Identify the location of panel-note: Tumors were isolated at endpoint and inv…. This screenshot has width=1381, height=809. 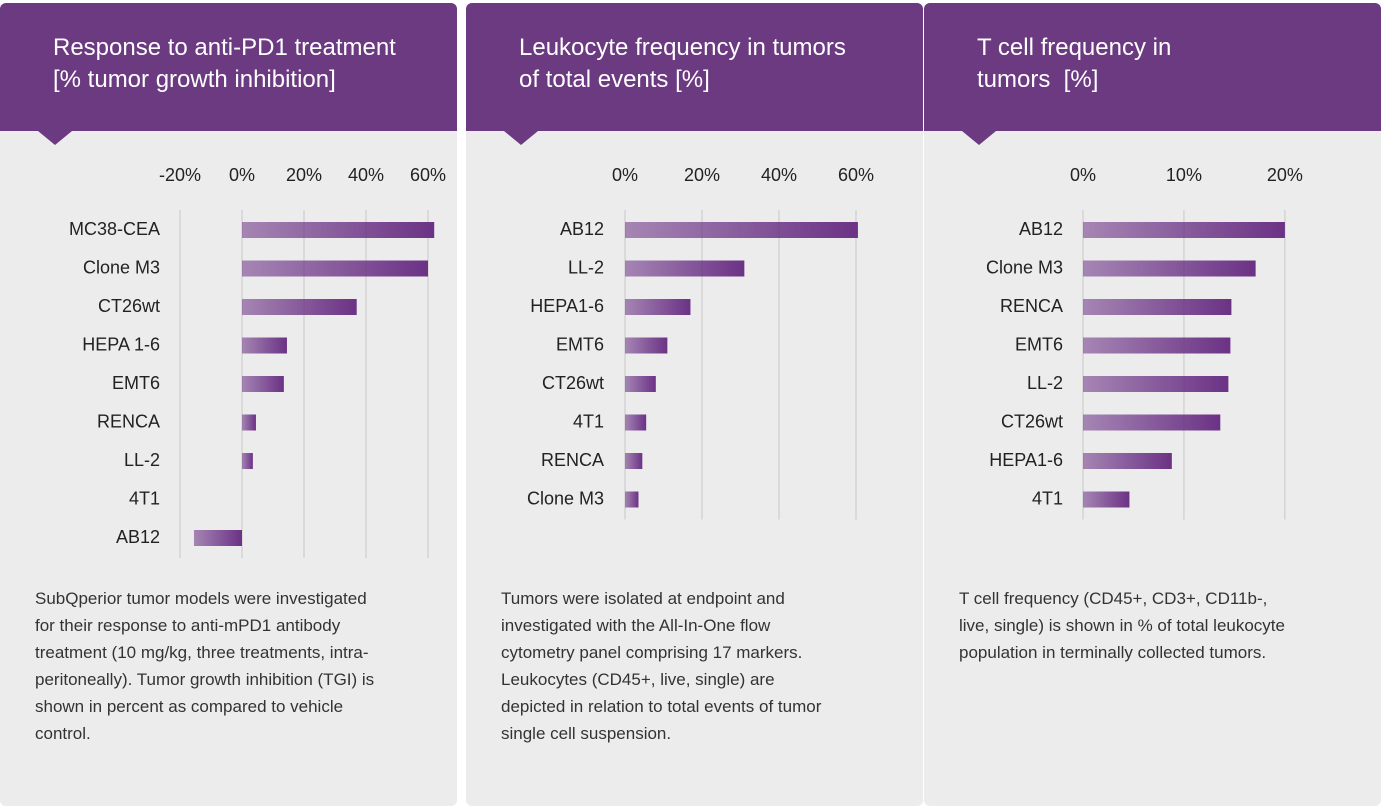
(661, 666).